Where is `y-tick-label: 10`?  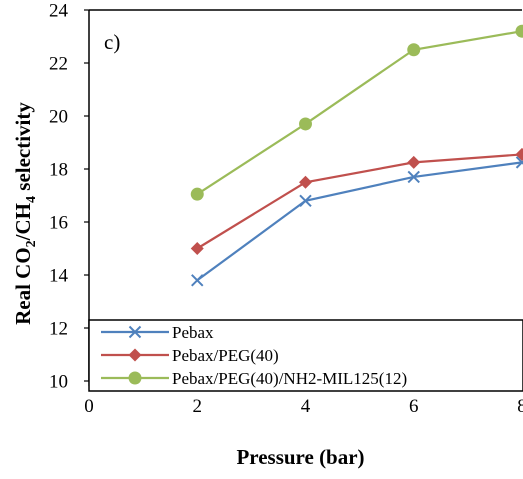
y-tick-label: 10 is located at coordinates (58, 382).